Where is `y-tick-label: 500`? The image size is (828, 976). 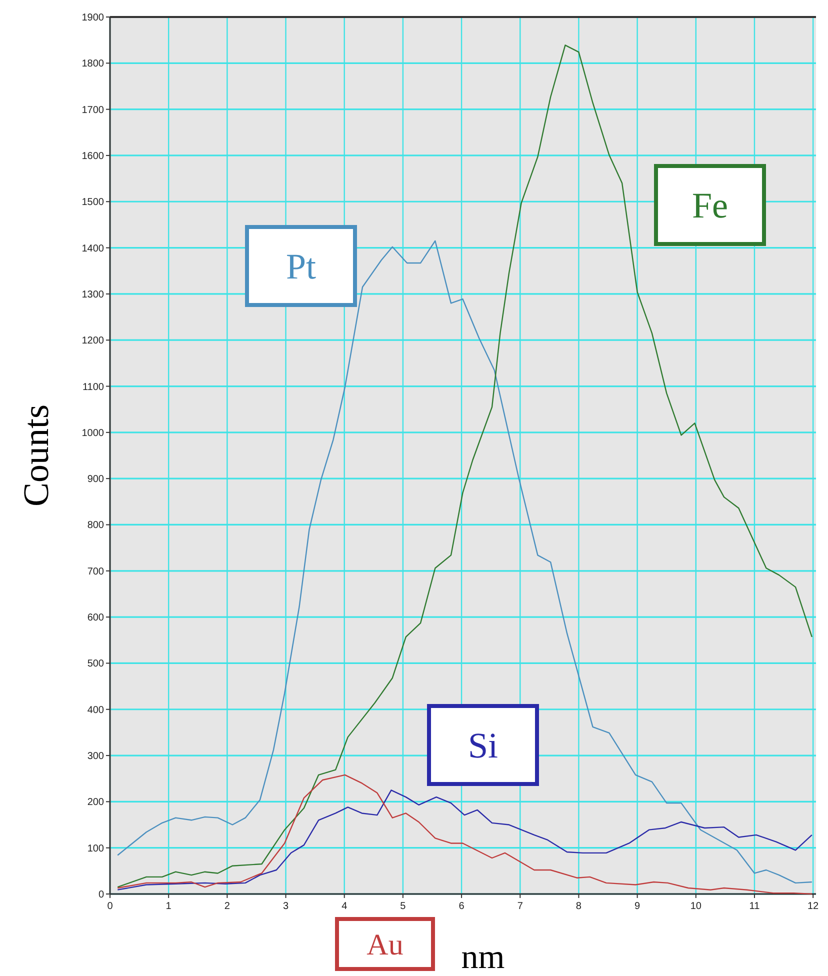
y-tick-label: 500 is located at coordinates (95, 664).